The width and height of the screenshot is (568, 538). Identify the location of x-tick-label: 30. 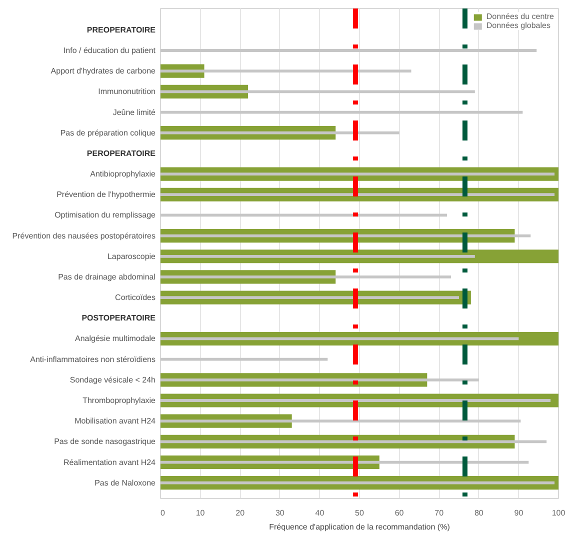
(280, 513).